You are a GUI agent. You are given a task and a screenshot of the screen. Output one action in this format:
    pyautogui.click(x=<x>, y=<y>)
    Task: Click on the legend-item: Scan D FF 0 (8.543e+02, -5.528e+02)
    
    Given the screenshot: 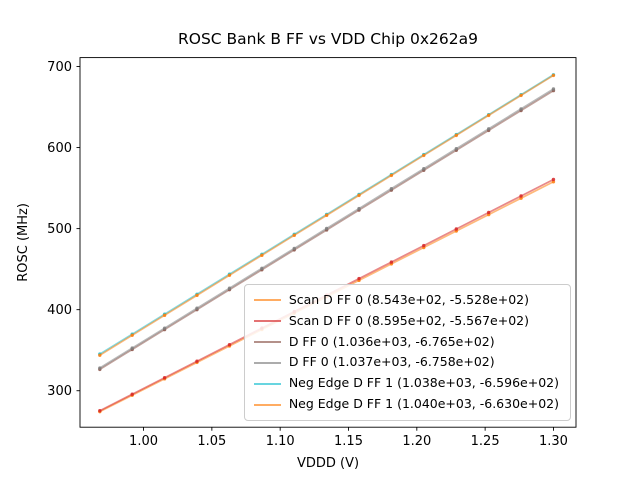 What is the action you would take?
    pyautogui.click(x=406, y=300)
    